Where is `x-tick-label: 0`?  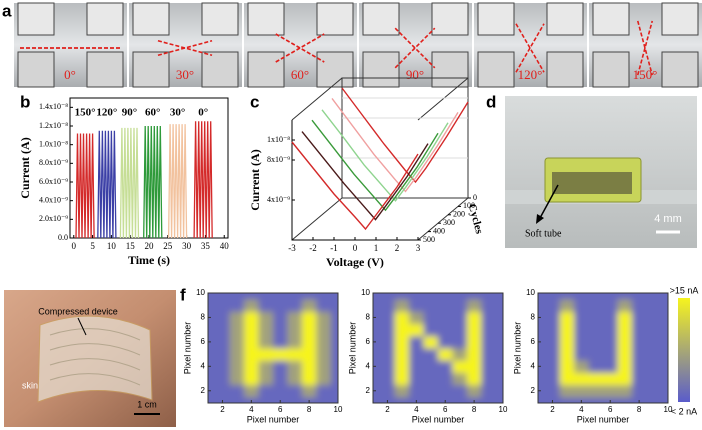 x-tick-label: 0 is located at coordinates (355, 248).